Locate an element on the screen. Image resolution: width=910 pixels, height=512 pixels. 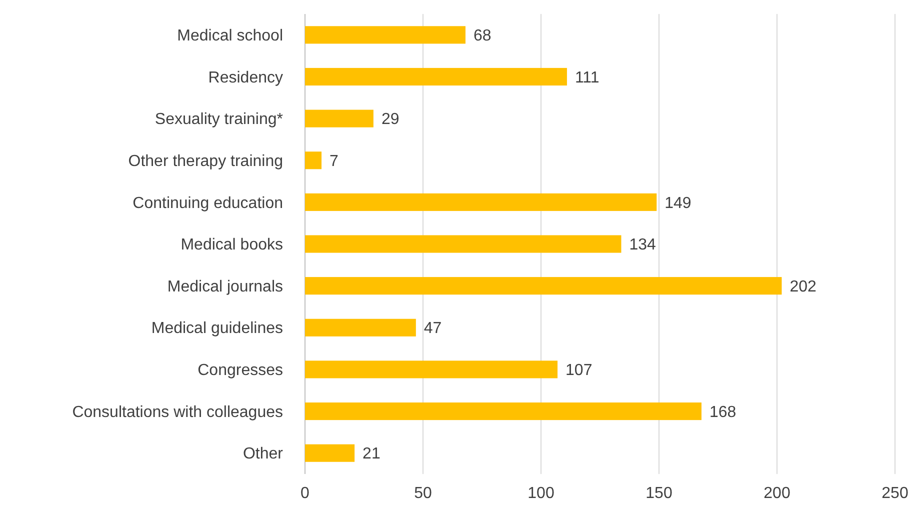
data-label: 68 is located at coordinates (482, 36).